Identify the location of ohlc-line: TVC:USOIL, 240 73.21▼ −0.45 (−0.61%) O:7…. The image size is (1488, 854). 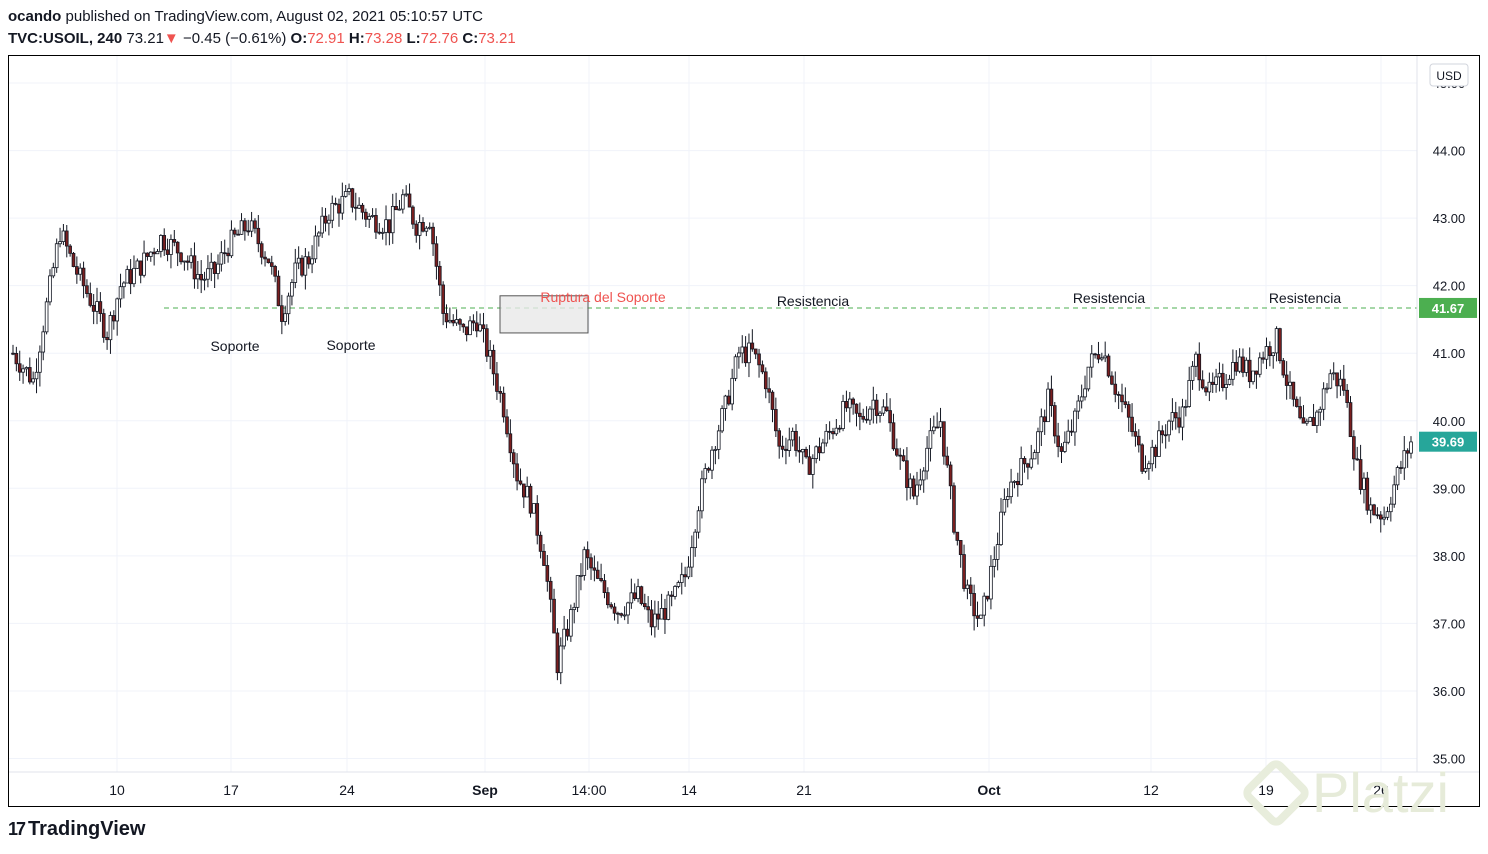
(262, 39).